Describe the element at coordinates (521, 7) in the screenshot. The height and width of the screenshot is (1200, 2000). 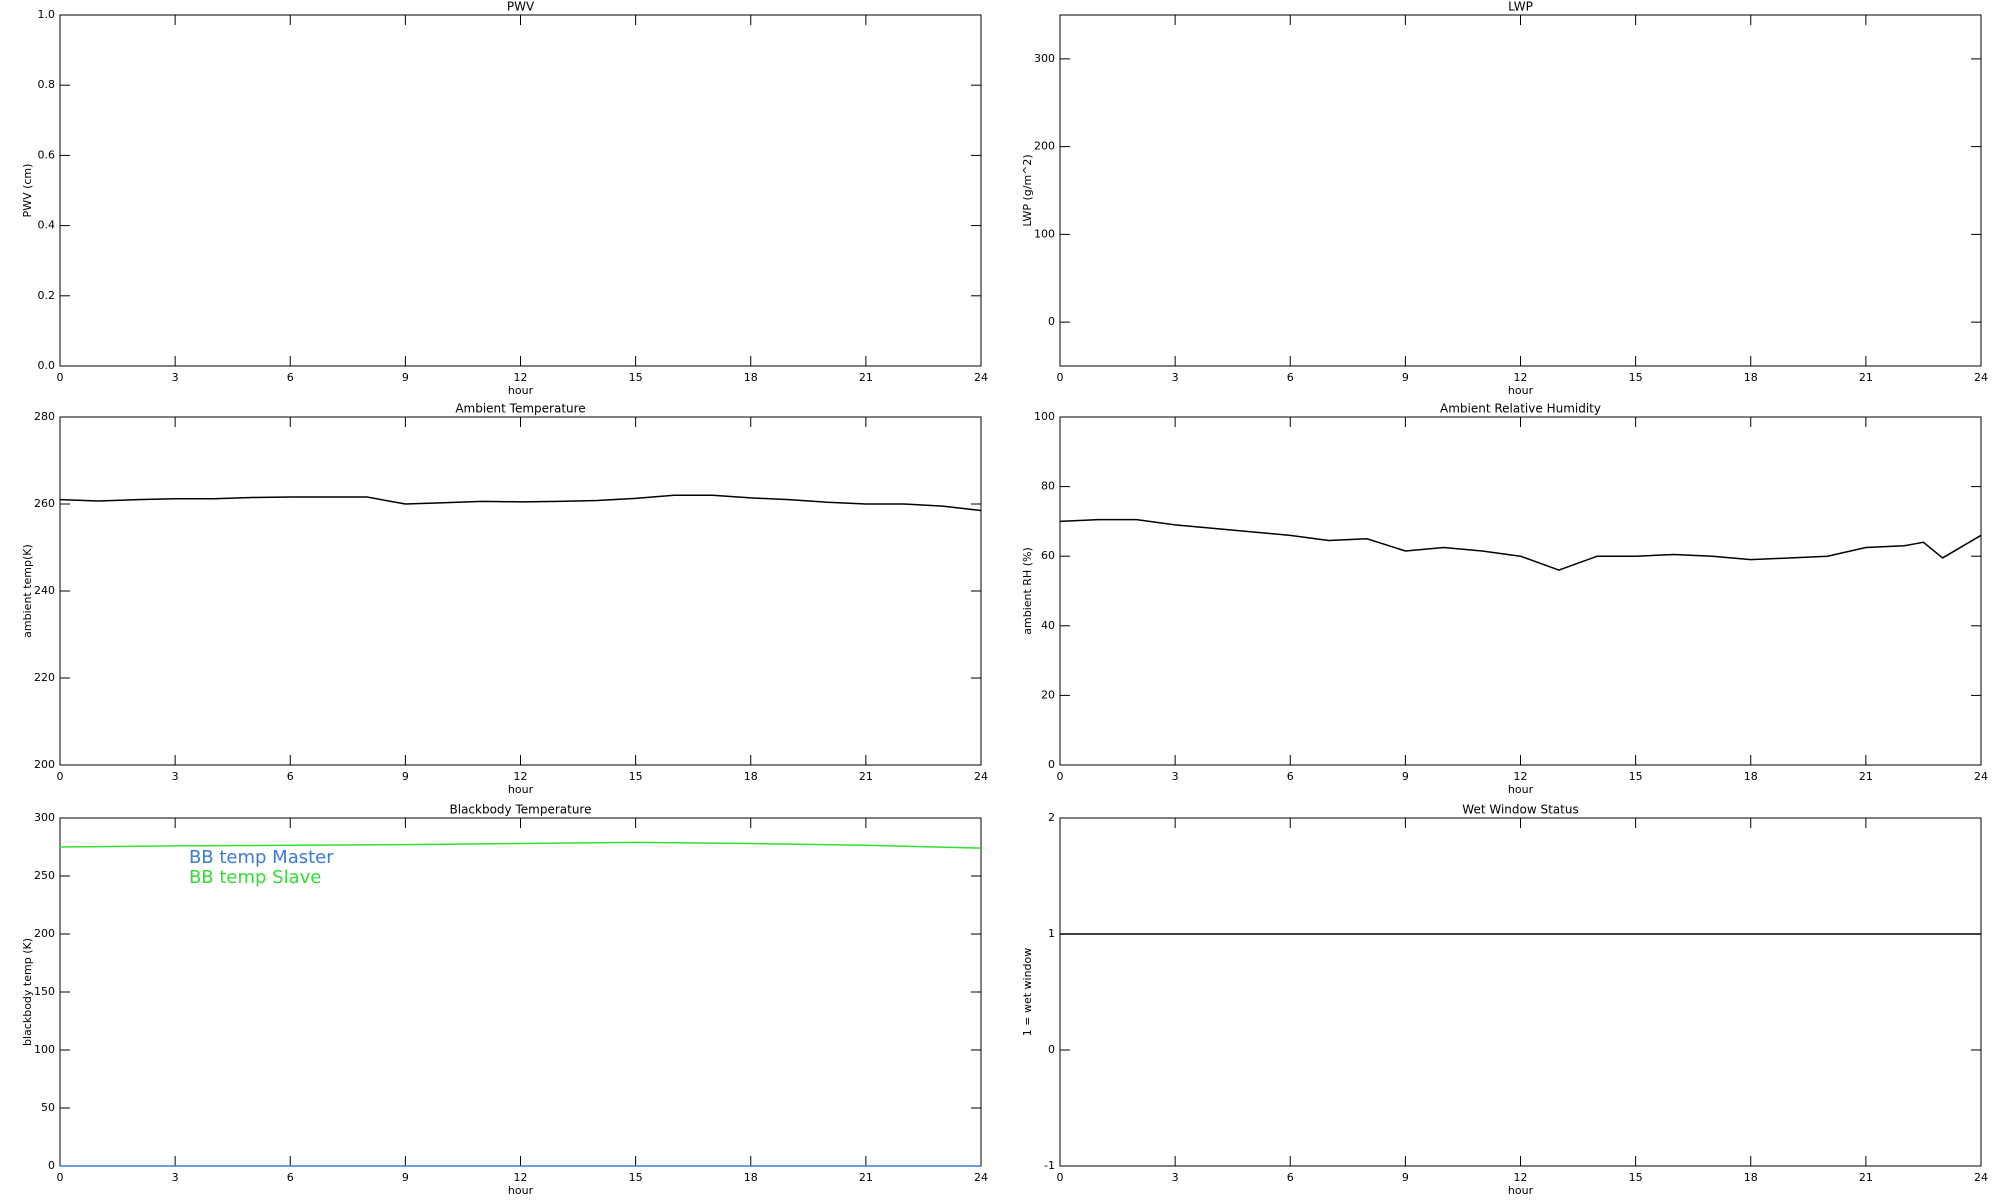
I see `chart-title: PWV` at that location.